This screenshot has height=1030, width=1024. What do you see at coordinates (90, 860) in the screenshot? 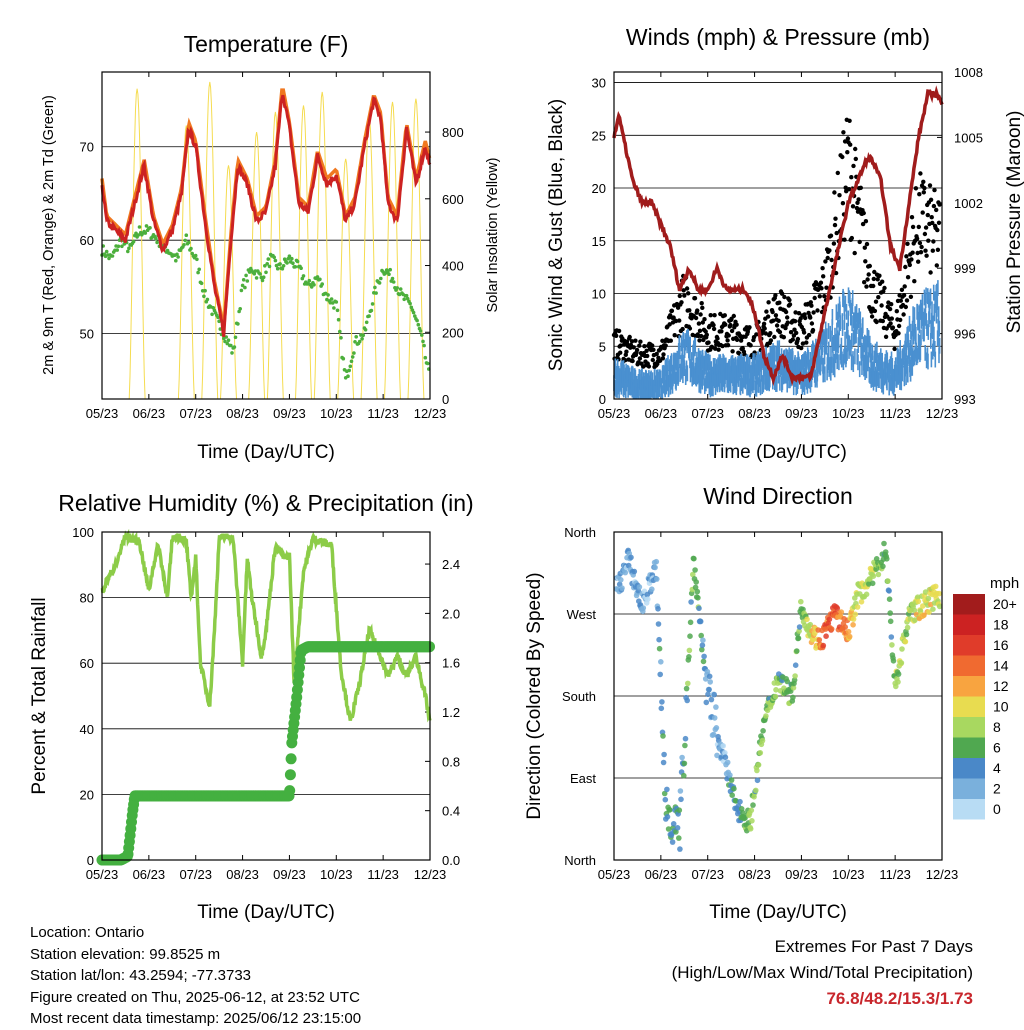
I see `y-tick-label: 0` at bounding box center [90, 860].